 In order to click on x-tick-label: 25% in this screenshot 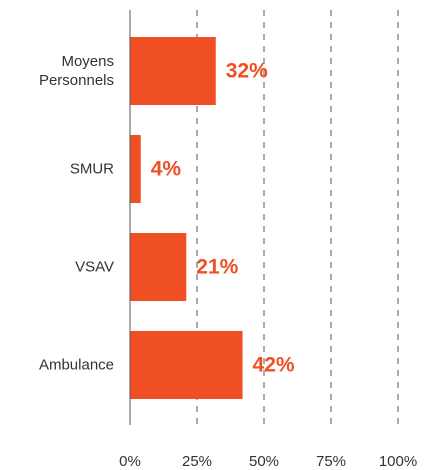, I will do `click(197, 461)`.